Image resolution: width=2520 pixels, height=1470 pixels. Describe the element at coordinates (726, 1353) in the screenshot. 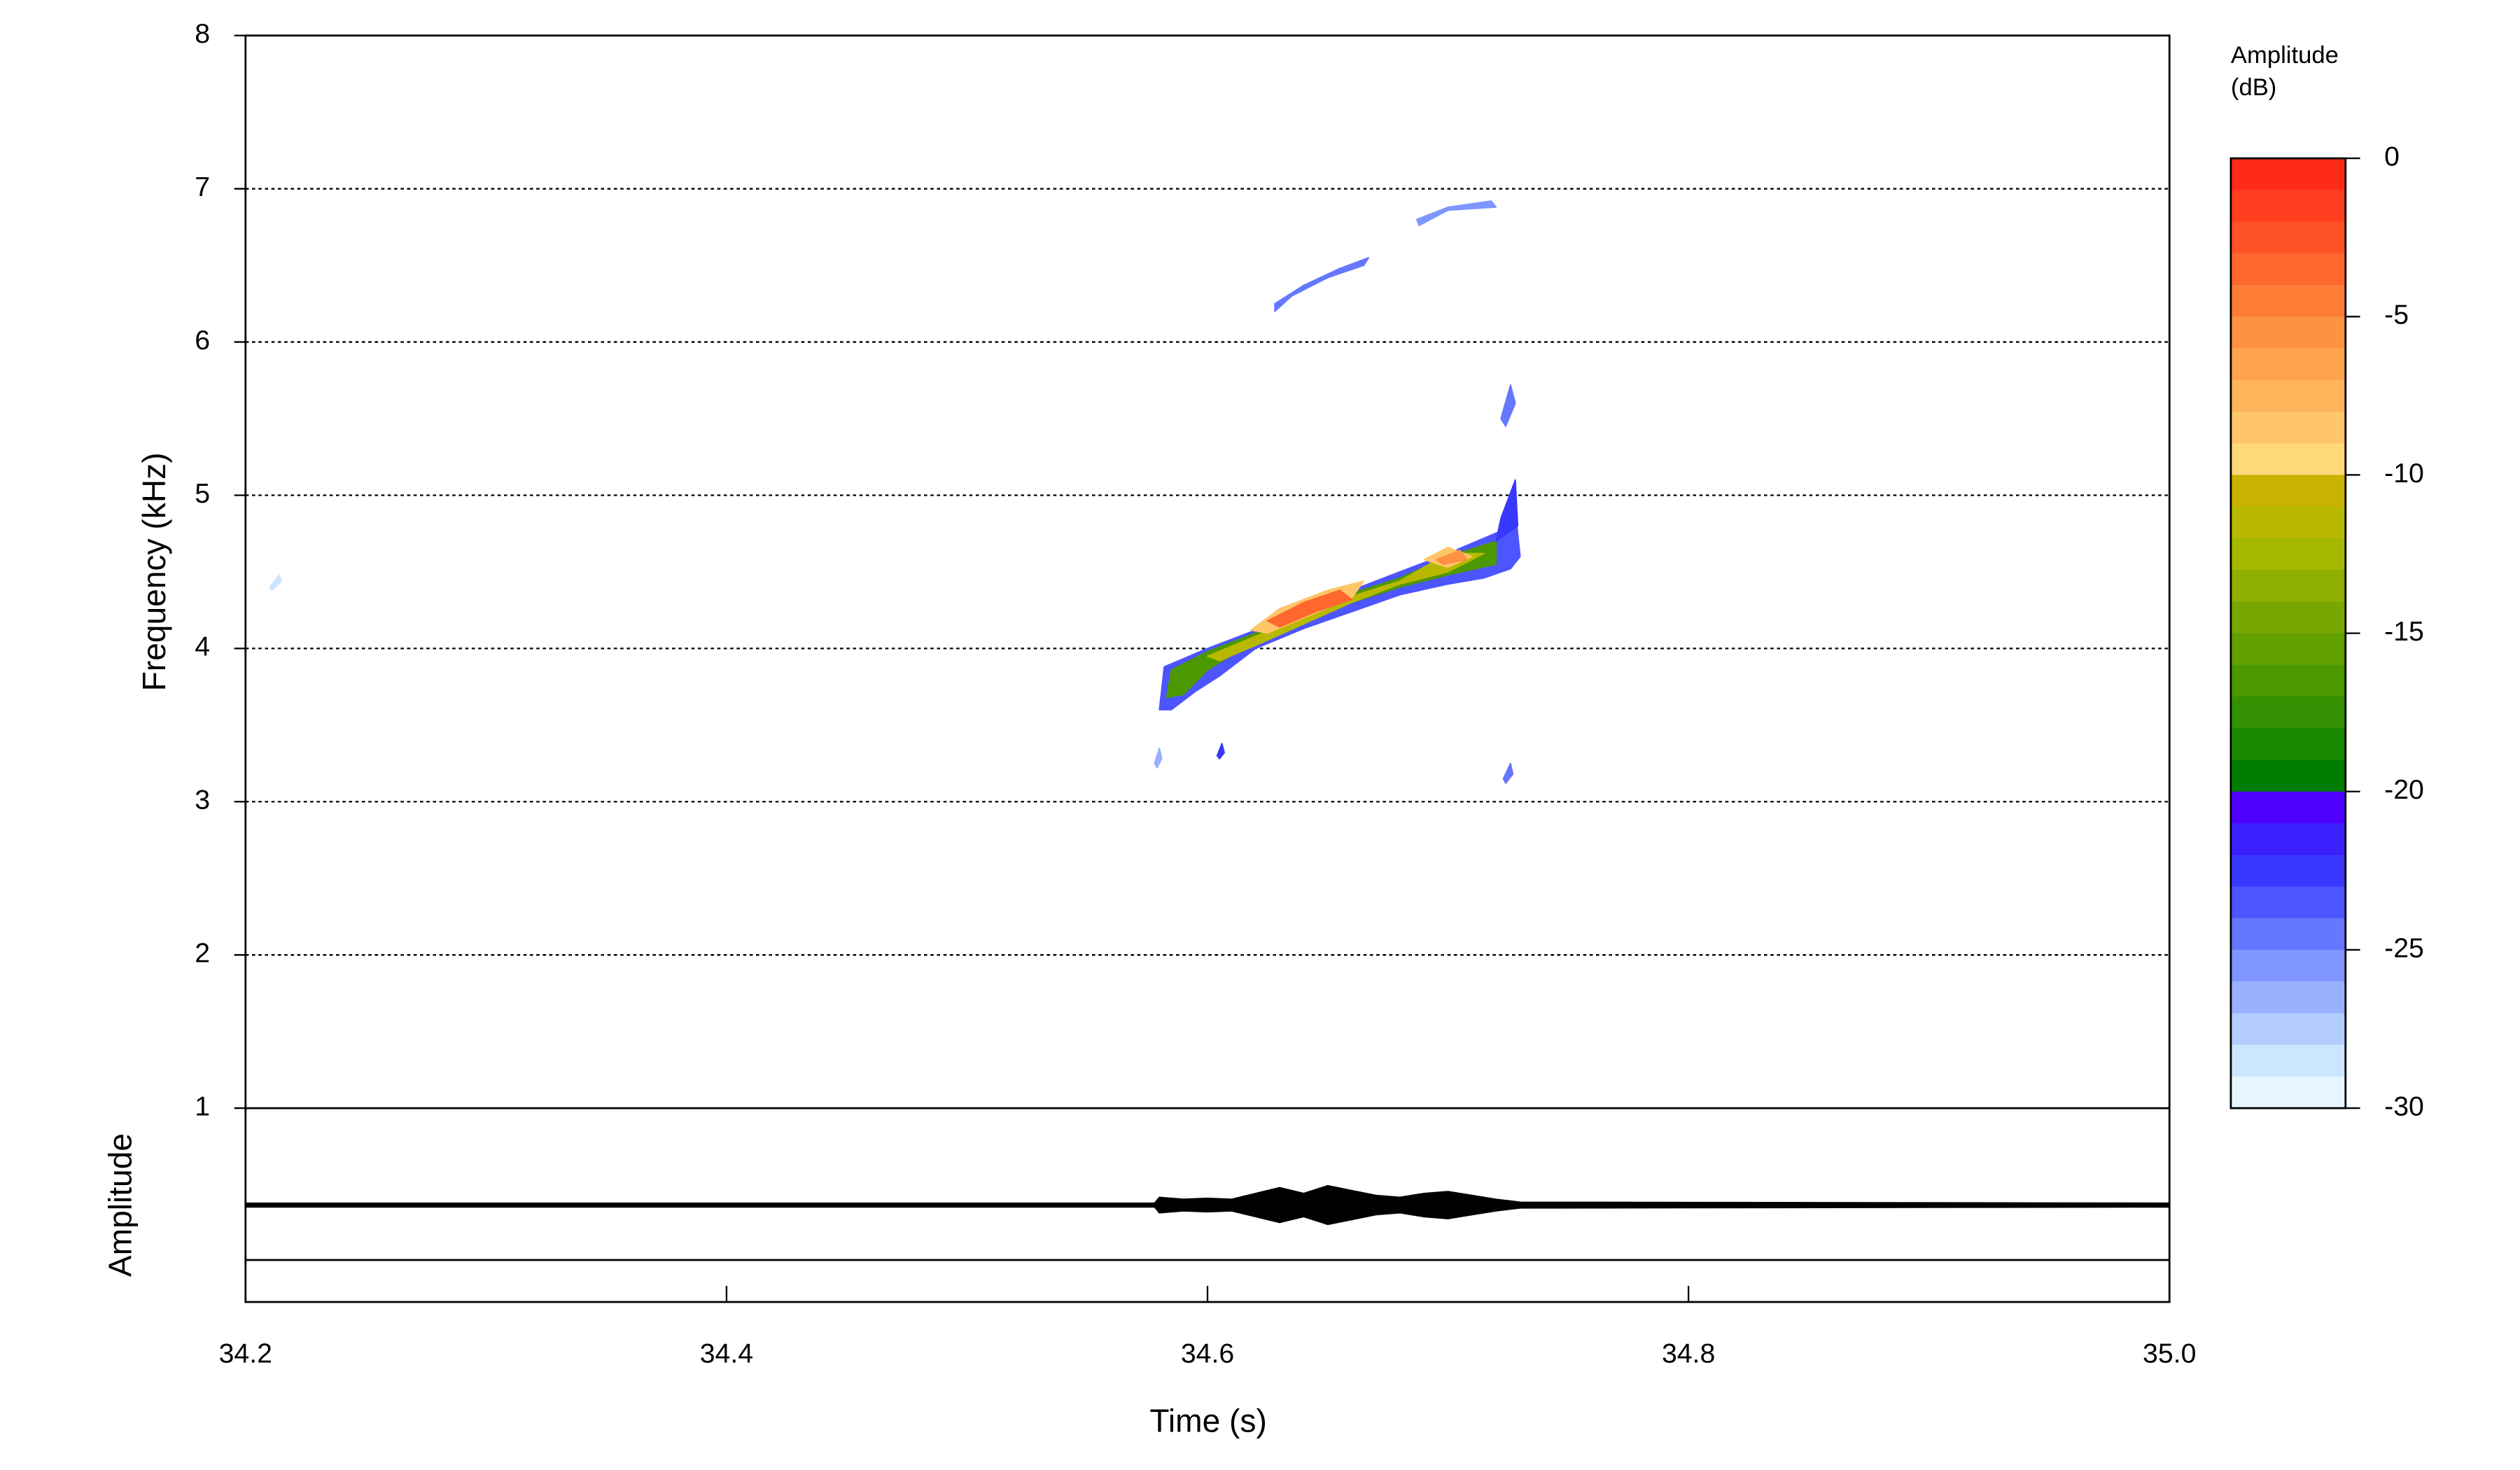

I see `x-tick-label: 34.4` at that location.